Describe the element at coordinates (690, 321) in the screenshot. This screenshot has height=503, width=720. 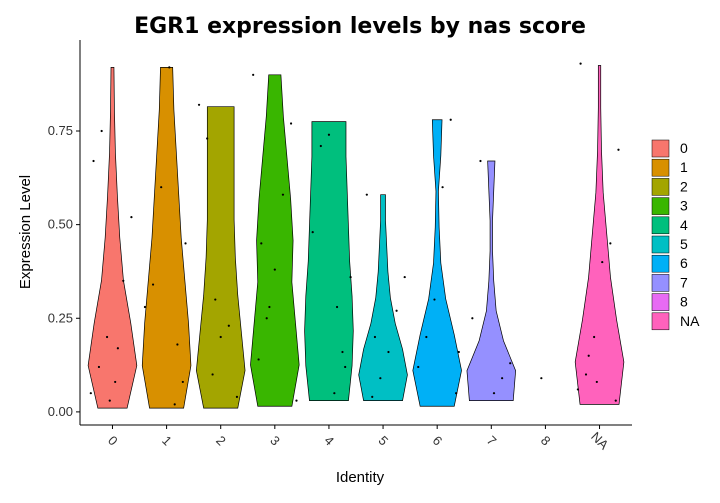
I see `legend-label: NA` at that location.